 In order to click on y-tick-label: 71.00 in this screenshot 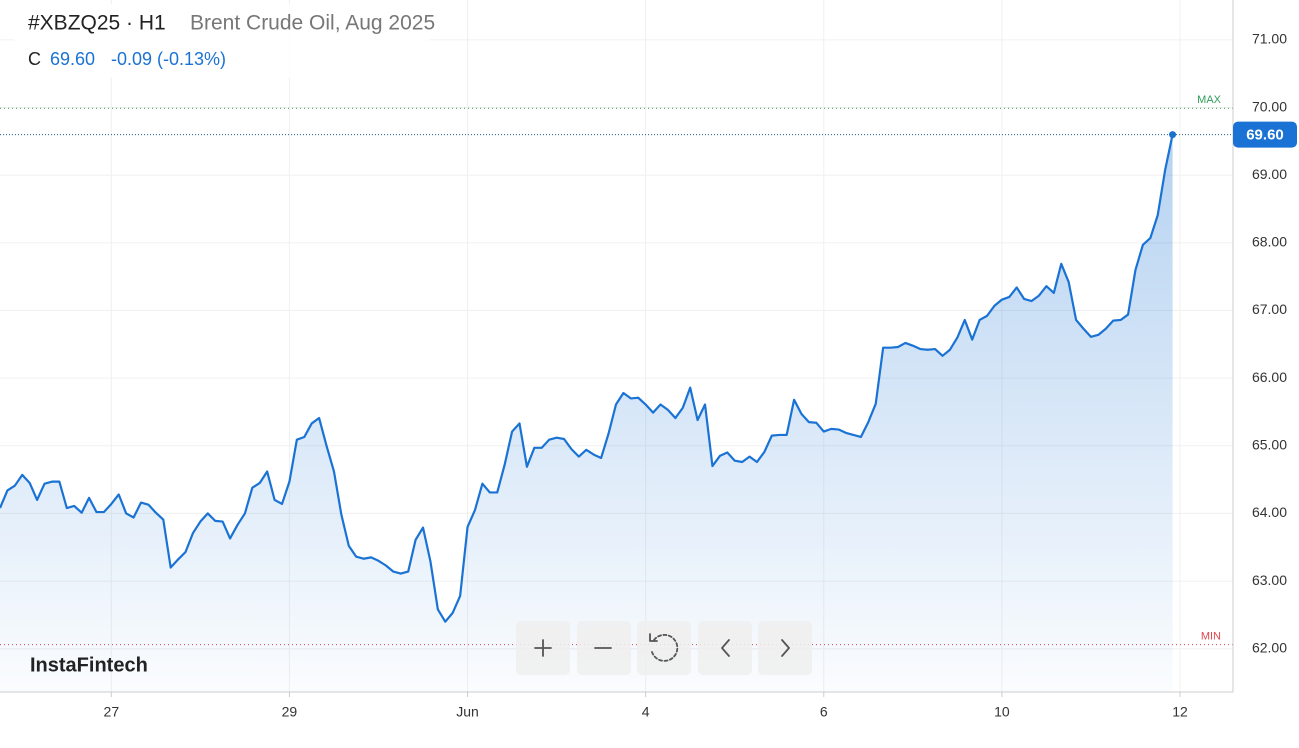, I will do `click(1269, 39)`.